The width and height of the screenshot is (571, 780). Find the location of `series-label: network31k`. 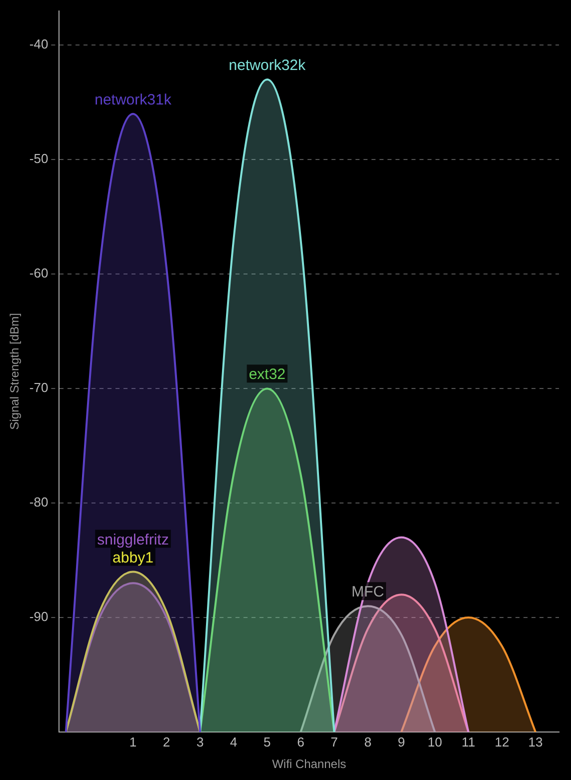

series-label: network31k is located at coordinates (133, 99).